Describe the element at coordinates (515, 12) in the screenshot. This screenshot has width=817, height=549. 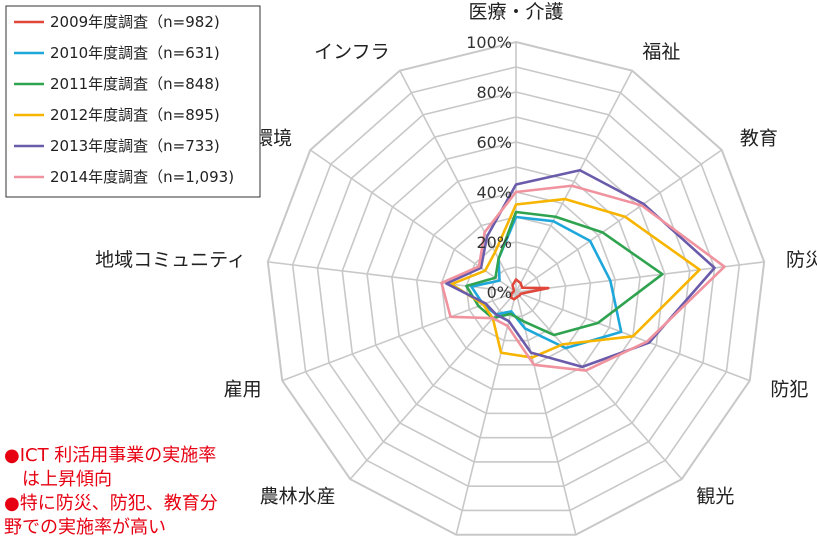
I see `axis-label: 医療・介護` at that location.